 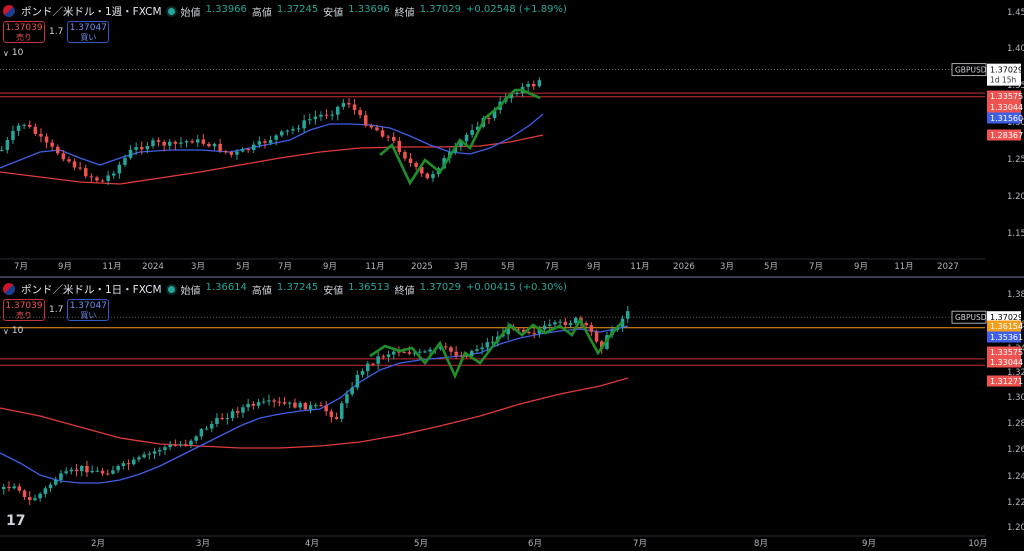 I want to click on indicator-price-text: 1.33044, so click(x=1006, y=107).